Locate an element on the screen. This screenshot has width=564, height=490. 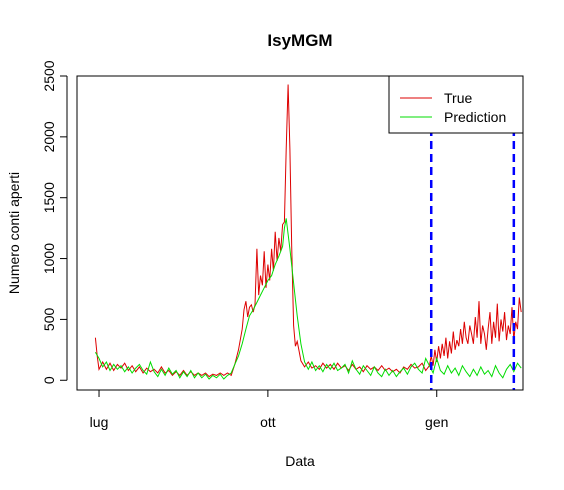
x-tick-label-ott: ott is located at coordinates (268, 422).